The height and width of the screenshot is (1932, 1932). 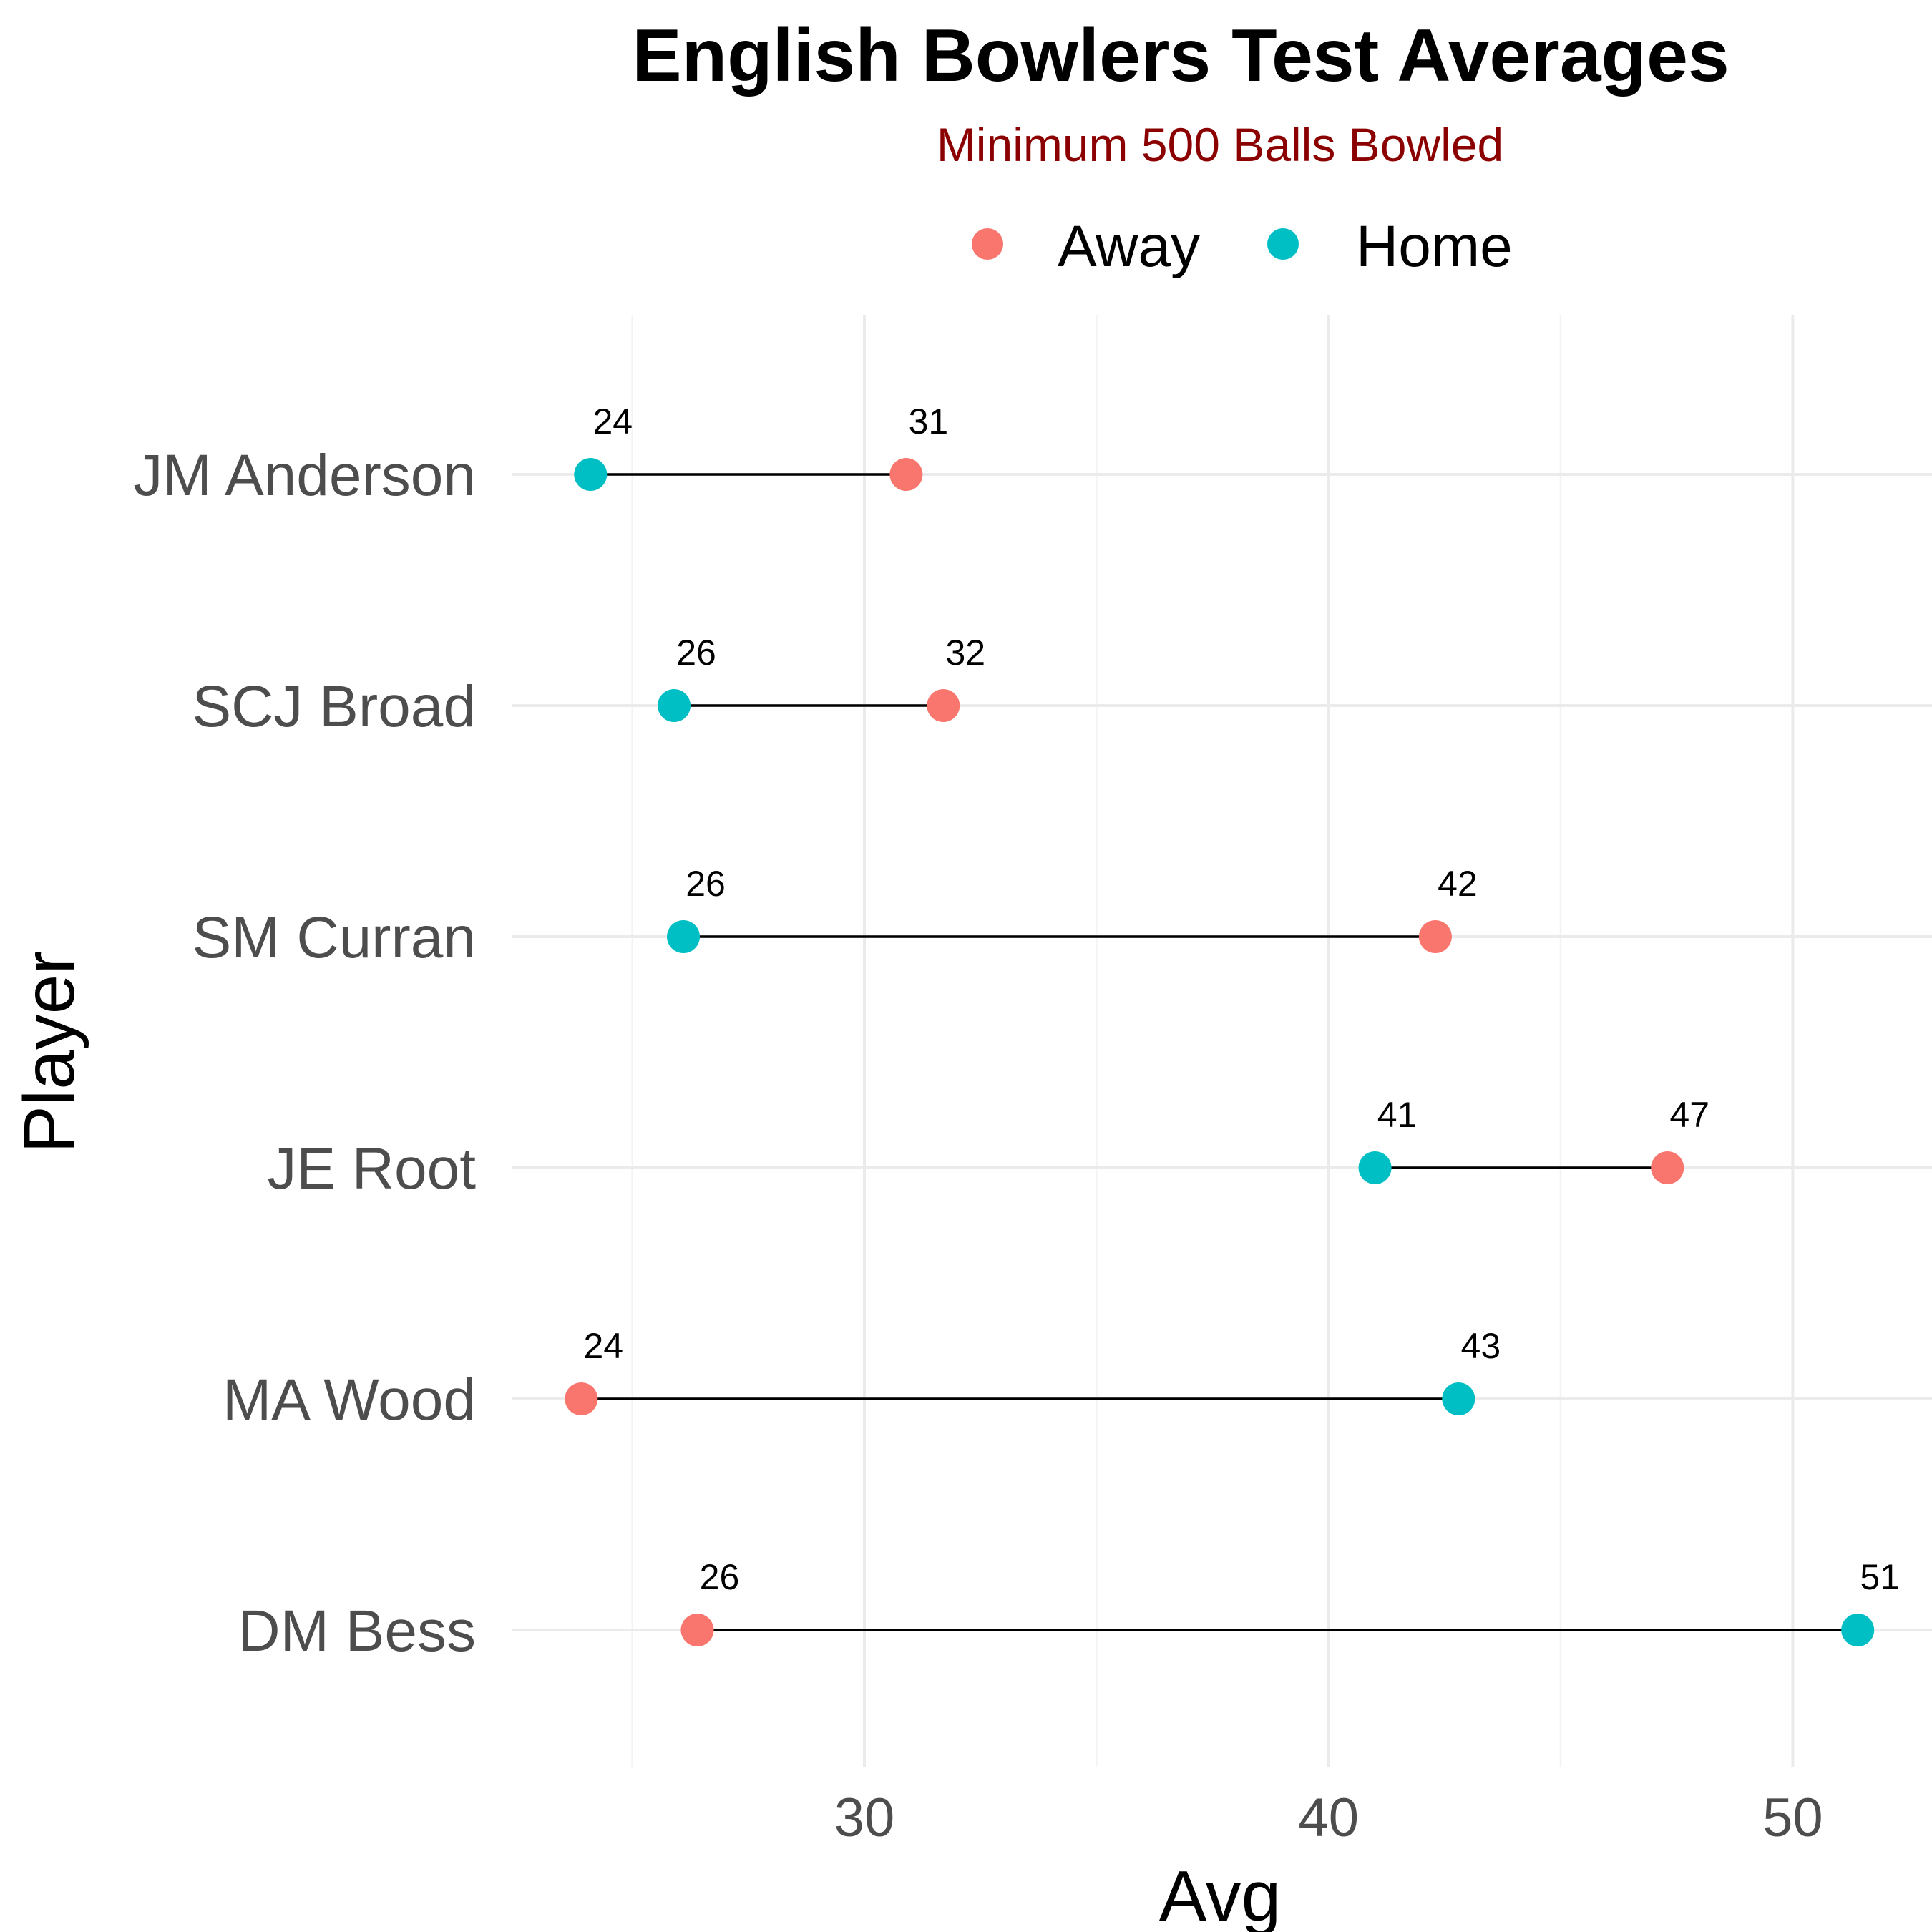 What do you see at coordinates (1220, 144) in the screenshot?
I see `chart-subtitle: Minimum 500 Balls Bowled` at bounding box center [1220, 144].